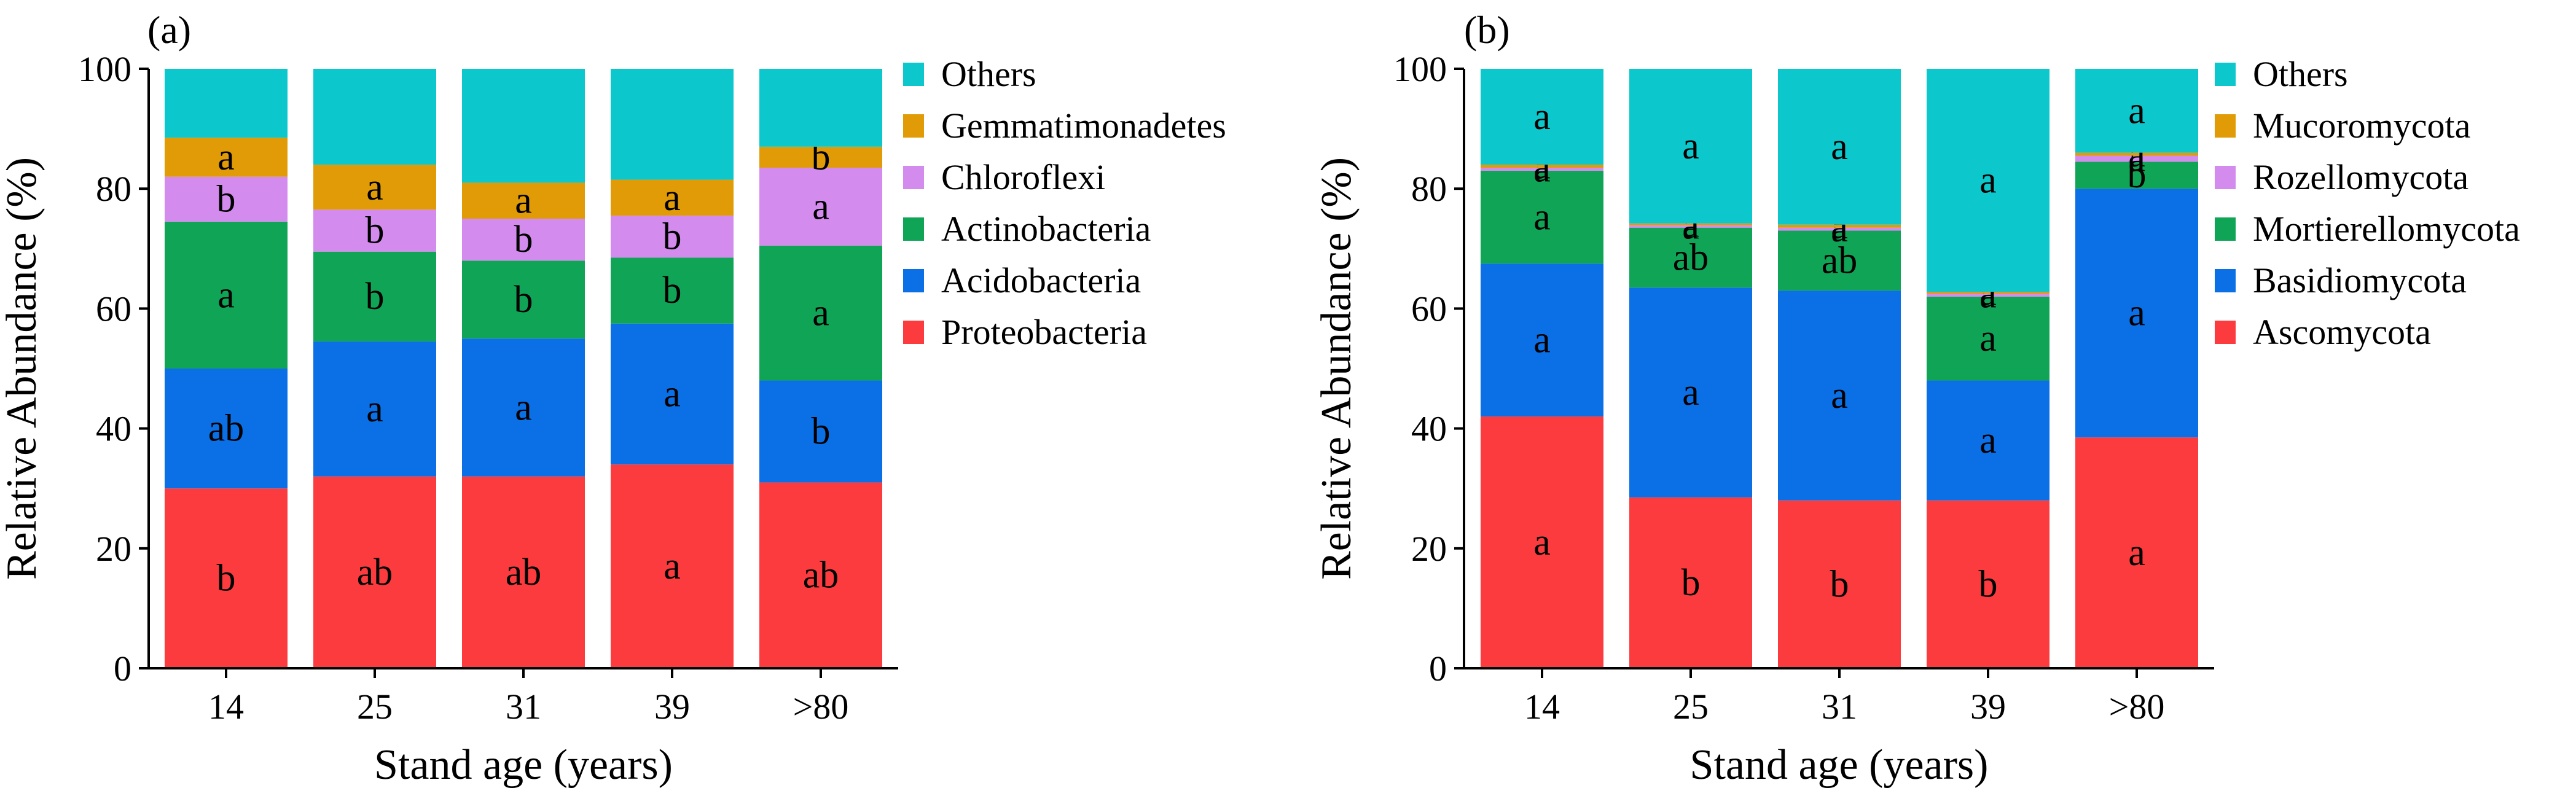  Describe the element at coordinates (226, 707) in the screenshot. I see `x-tick-label: 14` at that location.